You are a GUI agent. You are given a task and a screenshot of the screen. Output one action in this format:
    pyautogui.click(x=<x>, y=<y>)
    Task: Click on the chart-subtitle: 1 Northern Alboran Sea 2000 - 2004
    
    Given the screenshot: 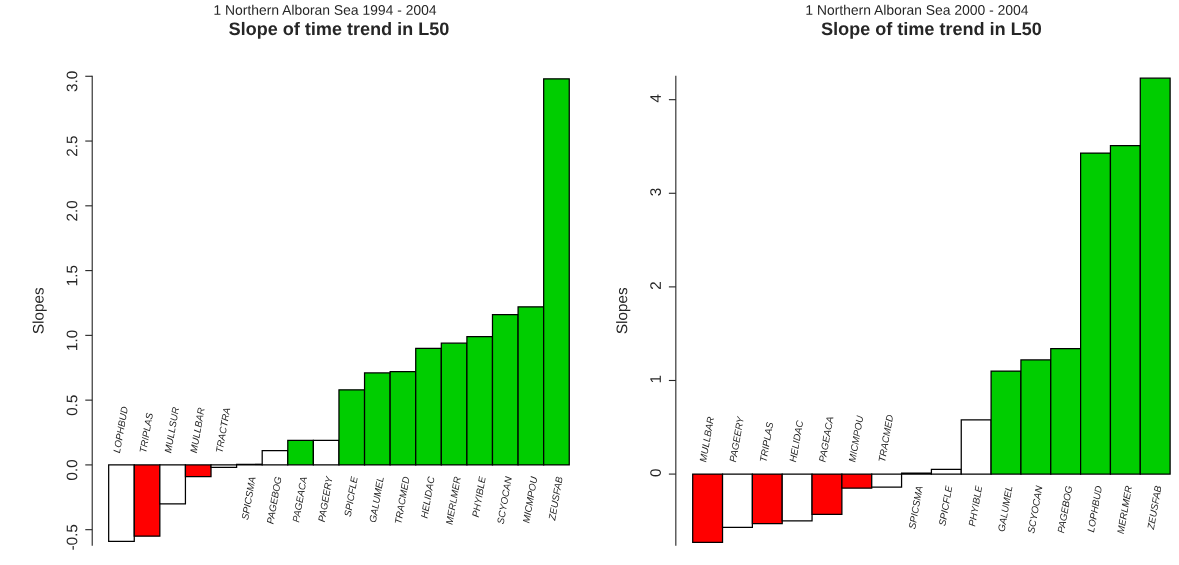 What is the action you would take?
    pyautogui.click(x=917, y=9)
    